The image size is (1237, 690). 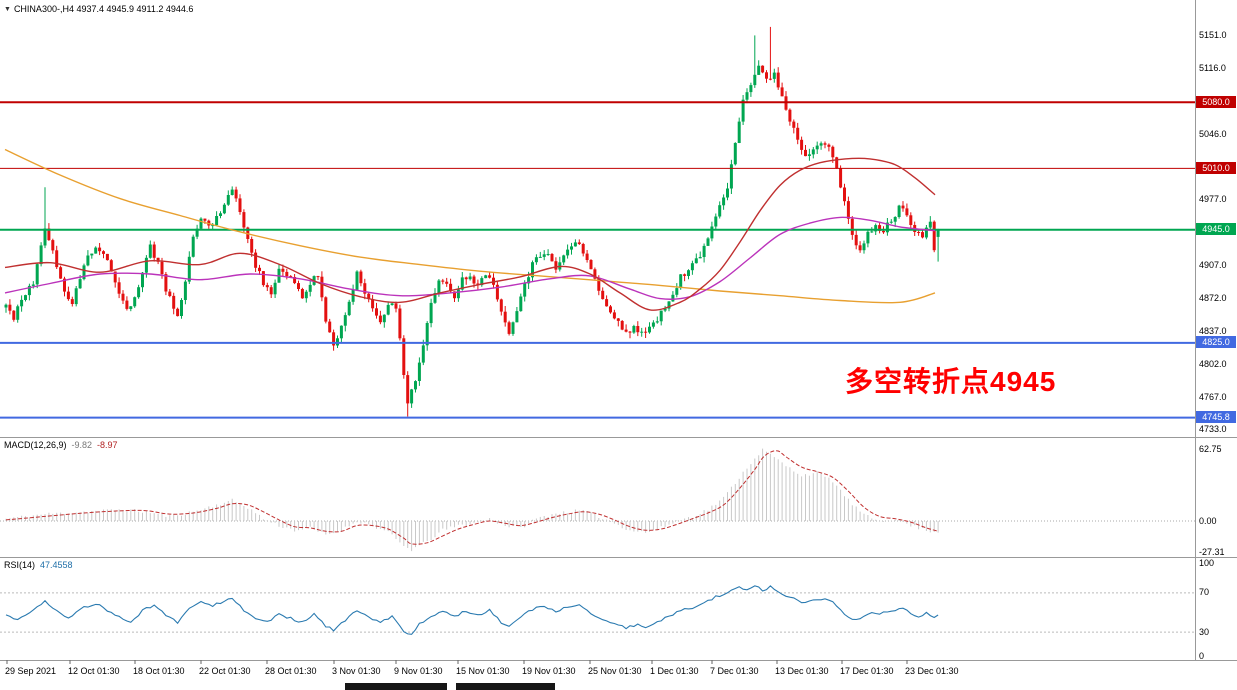 What do you see at coordinates (1216, 101) in the screenshot?
I see `price-level-badge: 5080.0` at bounding box center [1216, 101].